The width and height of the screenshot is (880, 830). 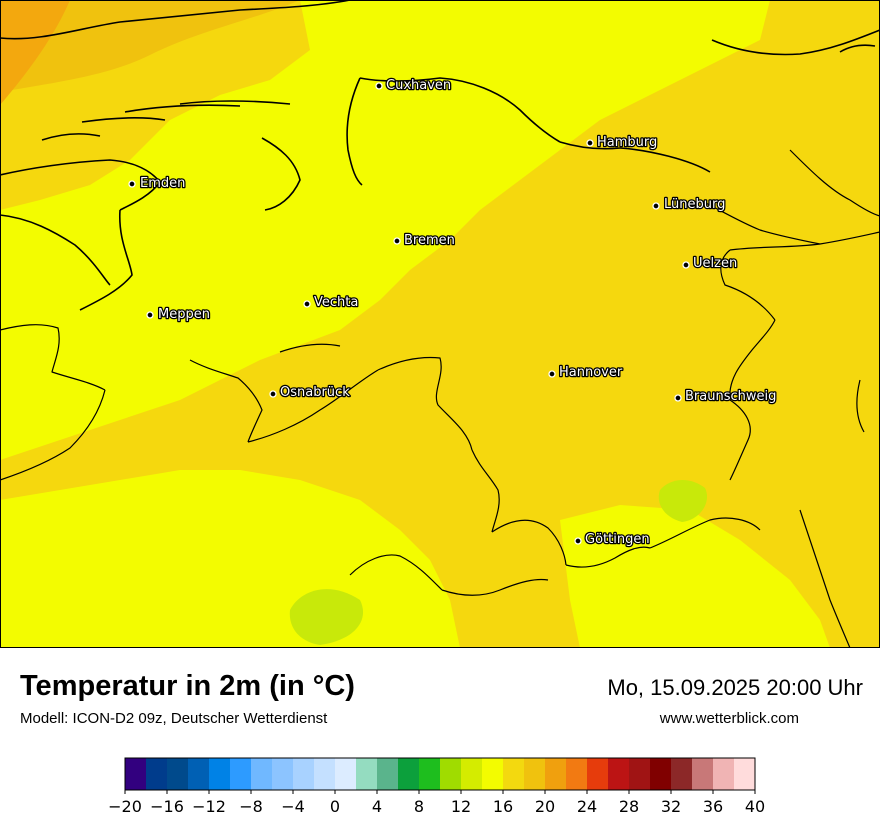 I want to click on color-scale-tick-label: 36, so click(x=713, y=806).